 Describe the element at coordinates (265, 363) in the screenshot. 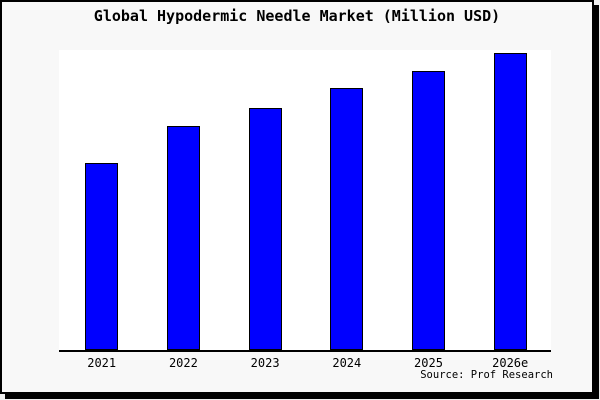

I see `x-tick-label-2023: 2023` at that location.